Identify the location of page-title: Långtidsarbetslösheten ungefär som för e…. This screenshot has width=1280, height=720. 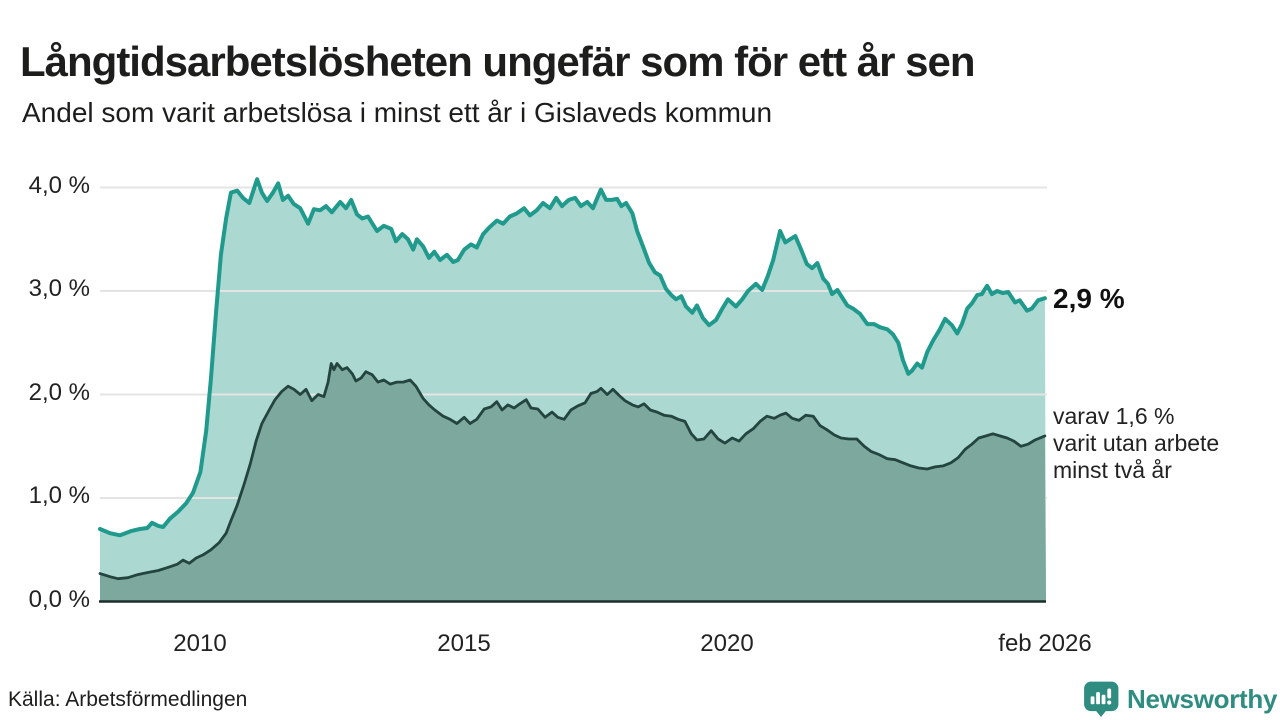
(498, 62).